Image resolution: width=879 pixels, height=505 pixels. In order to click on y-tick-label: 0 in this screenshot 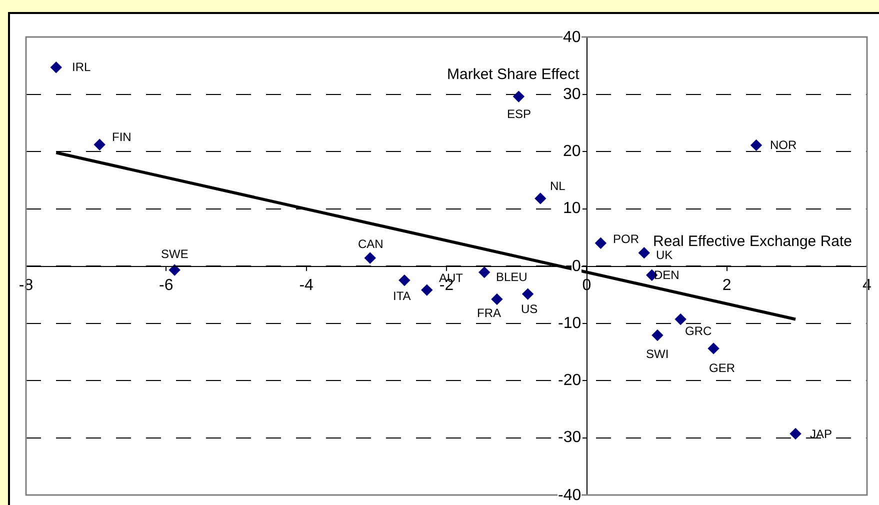, I will do `click(576, 266)`.